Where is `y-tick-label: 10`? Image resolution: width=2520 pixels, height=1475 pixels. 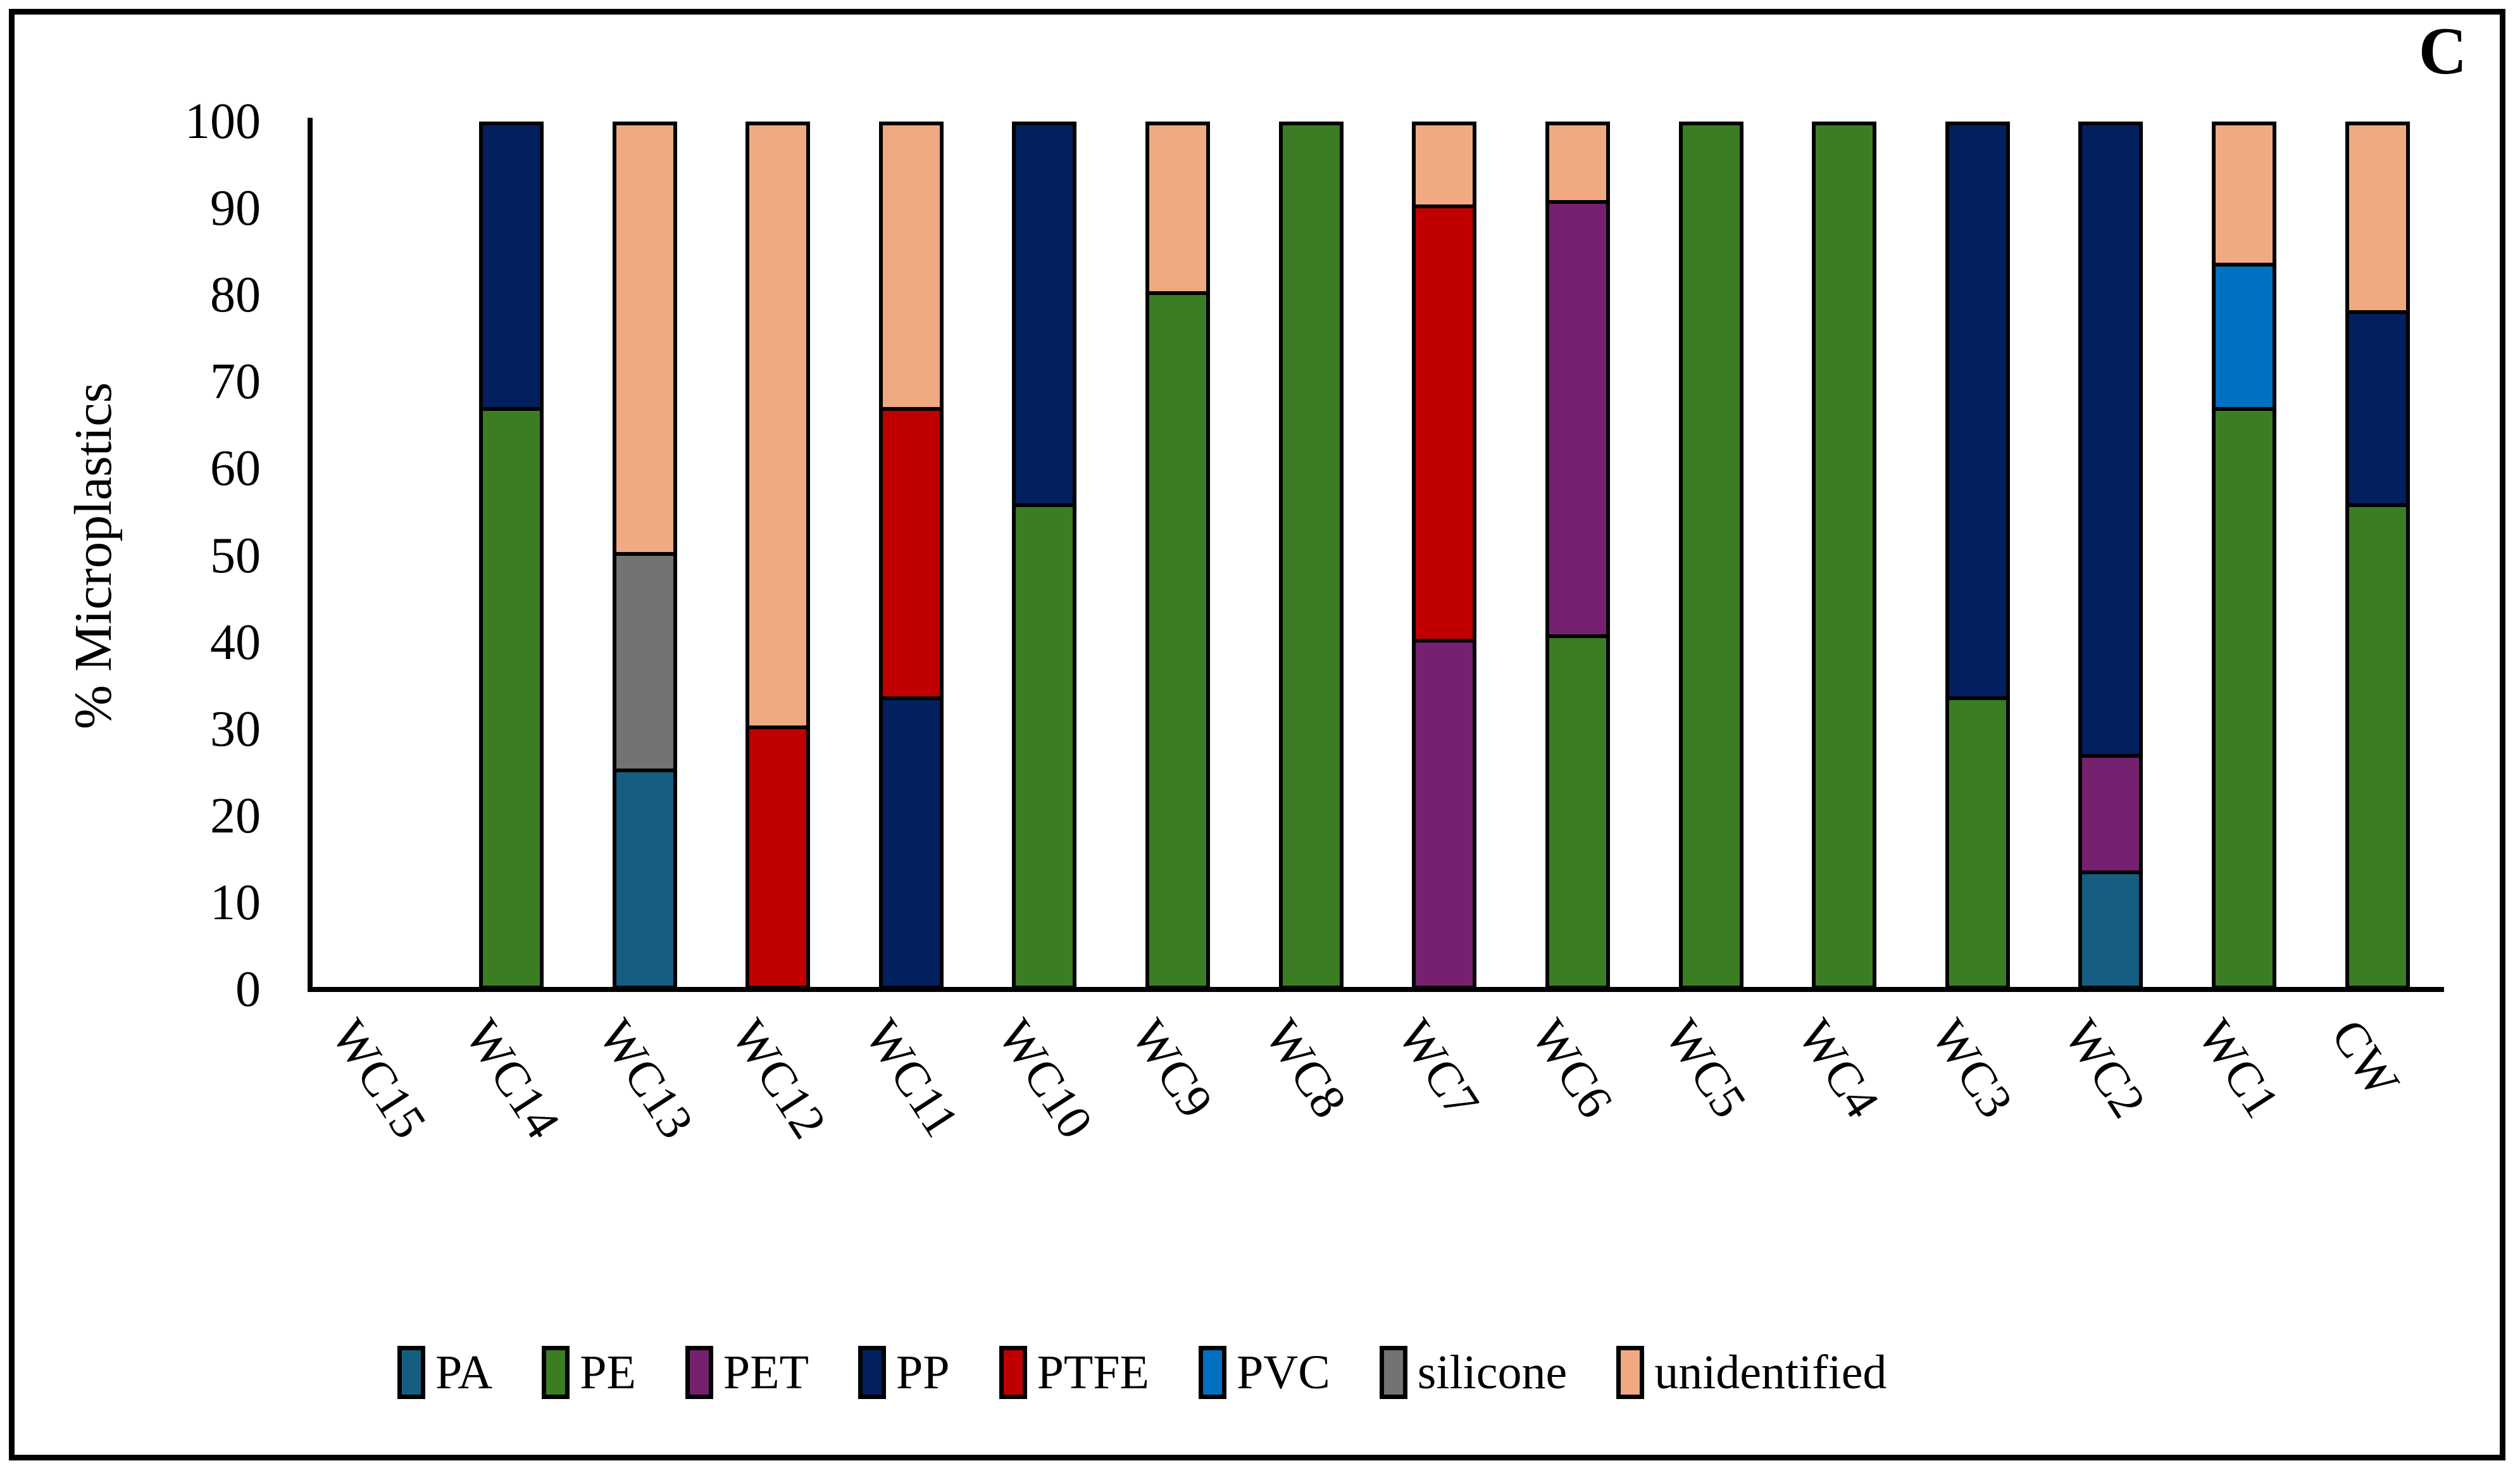
y-tick-label: 10 is located at coordinates (235, 903).